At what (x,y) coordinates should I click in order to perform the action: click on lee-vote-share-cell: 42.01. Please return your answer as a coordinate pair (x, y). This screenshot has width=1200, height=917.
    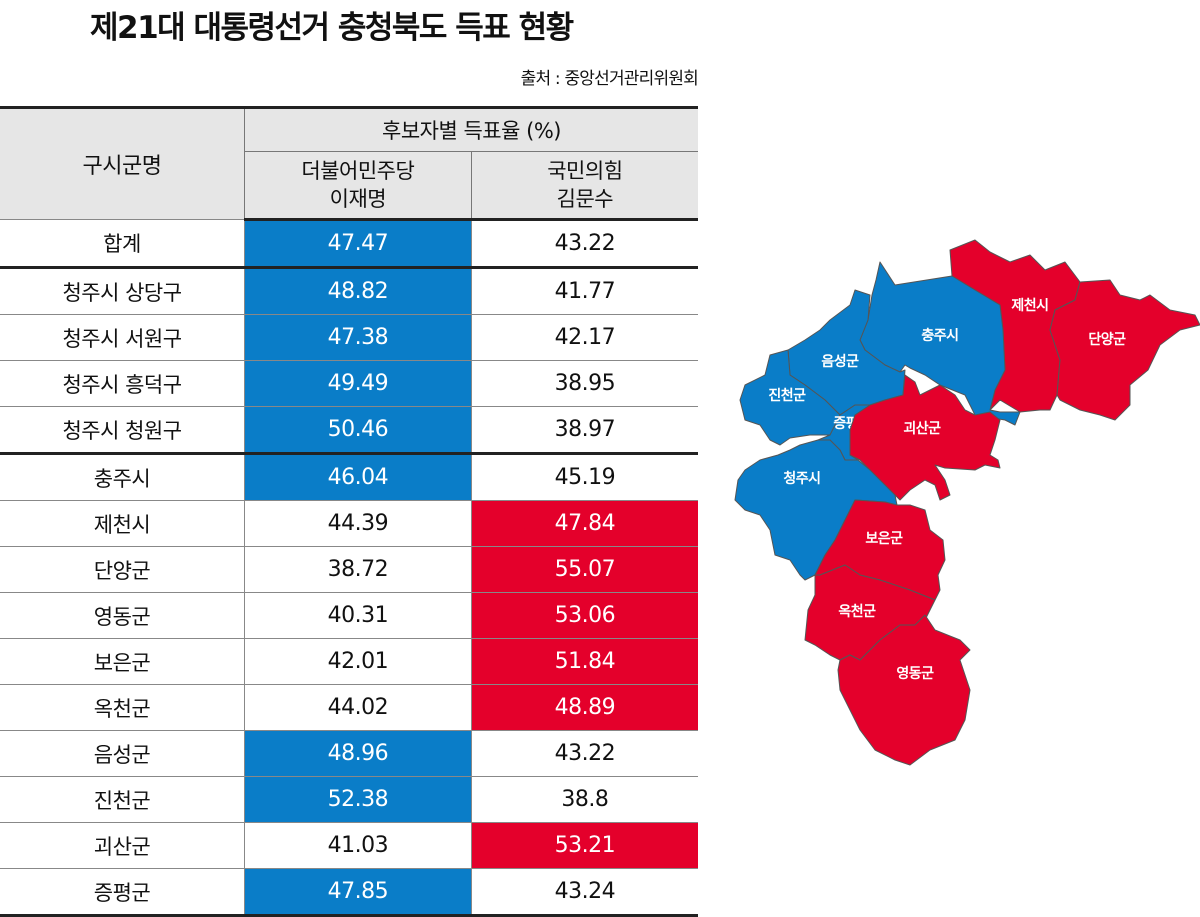
    Looking at the image, I should click on (358, 661).